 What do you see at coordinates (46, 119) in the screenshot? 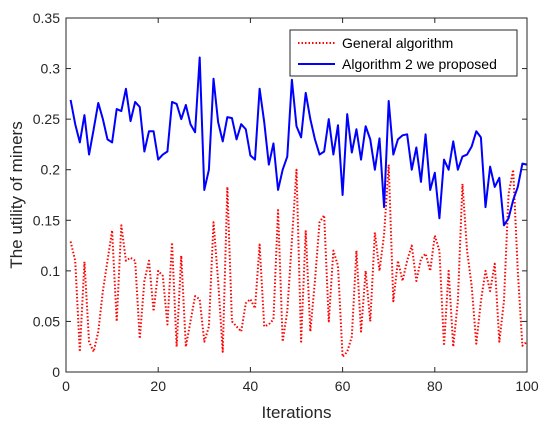
I see `y-tick-label: 0.25` at bounding box center [46, 119].